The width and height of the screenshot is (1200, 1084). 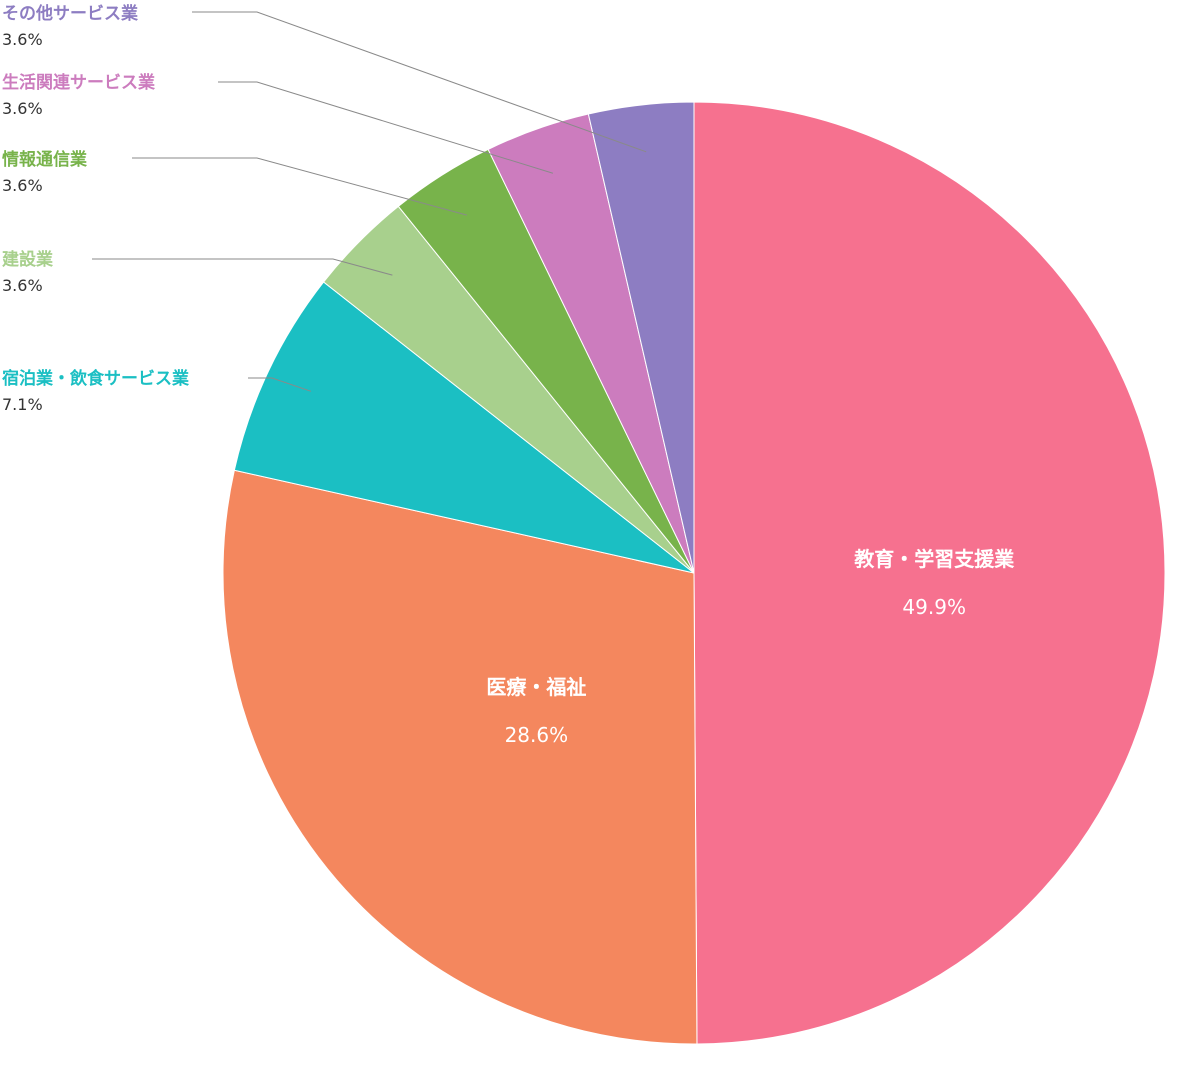 What do you see at coordinates (22, 108) in the screenshot?
I see `slice-5-value-label: 3.6%` at bounding box center [22, 108].